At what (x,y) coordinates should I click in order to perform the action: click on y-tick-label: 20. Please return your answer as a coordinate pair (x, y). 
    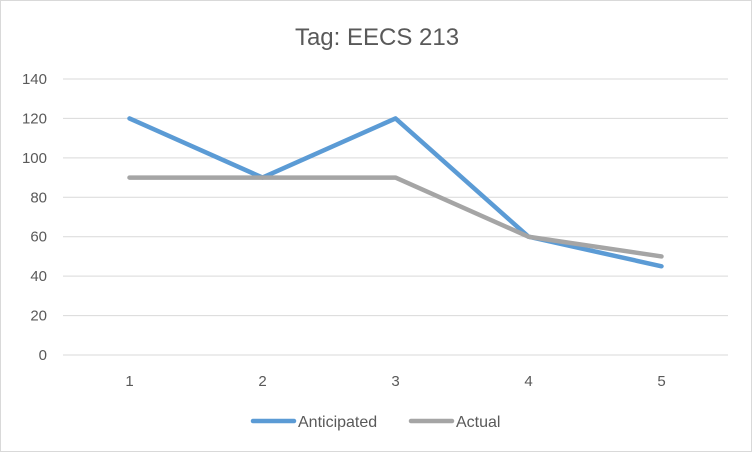
    Looking at the image, I should click on (38, 316).